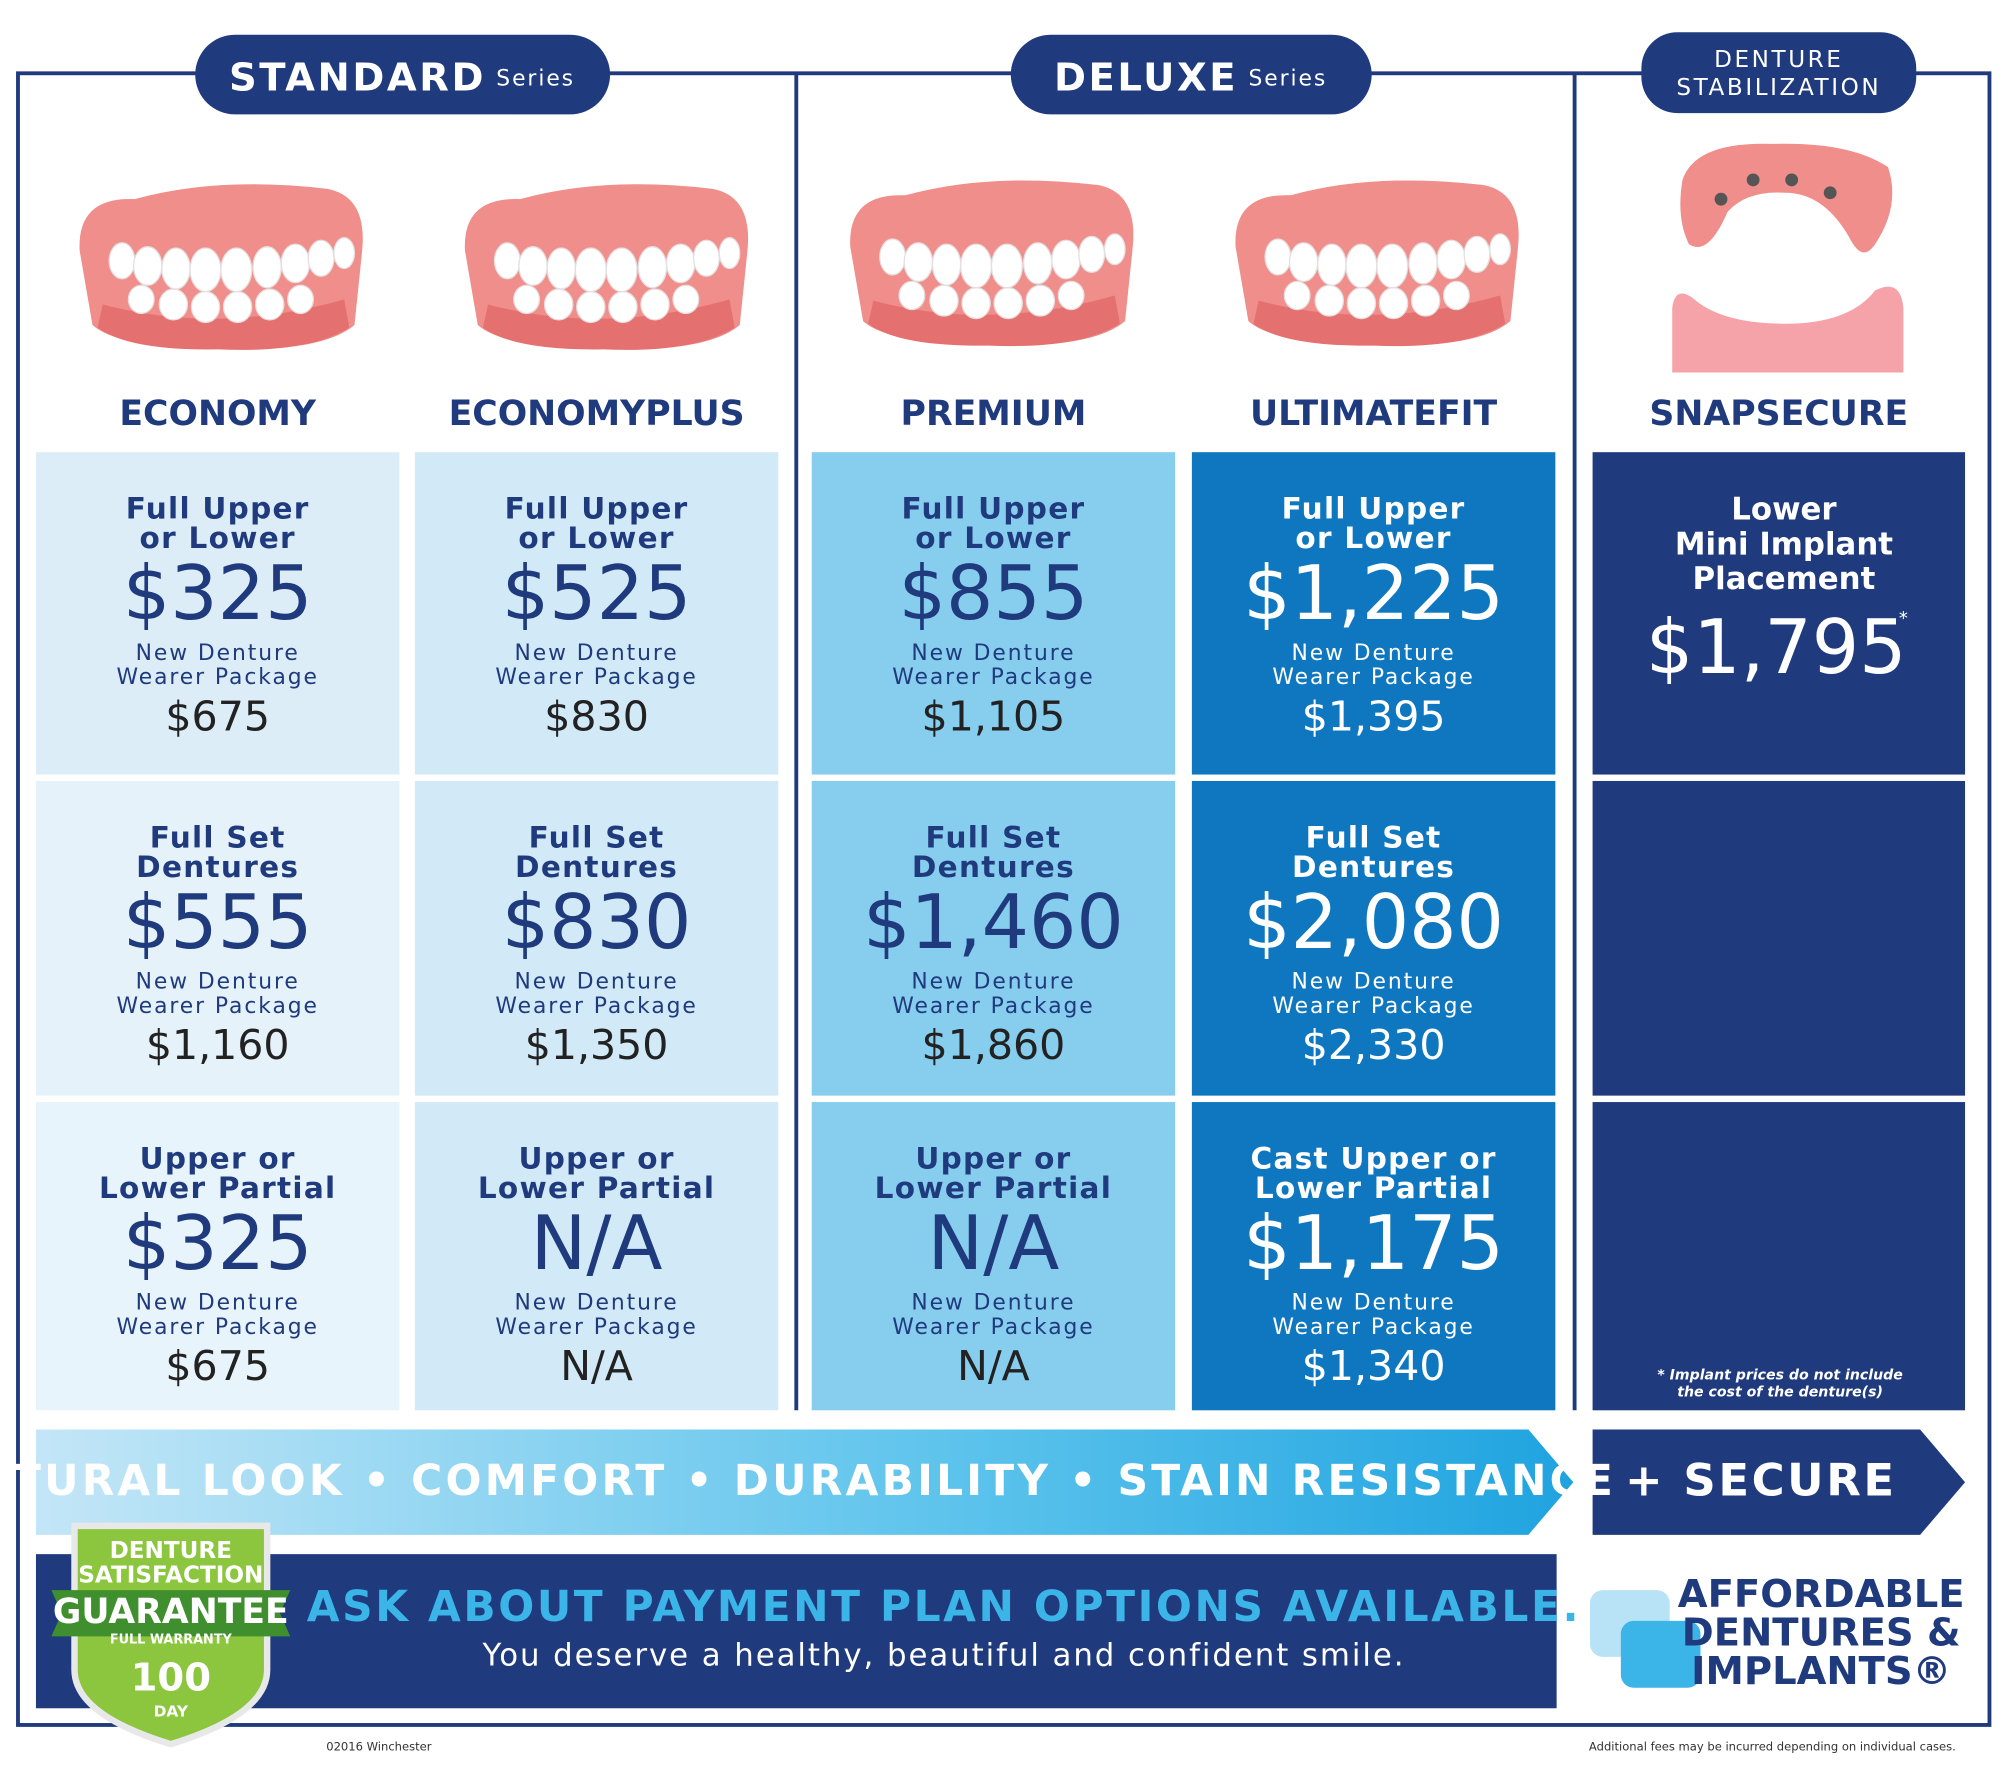 This screenshot has height=1770, width=2010. I want to click on asterisk: *, so click(1903, 618).